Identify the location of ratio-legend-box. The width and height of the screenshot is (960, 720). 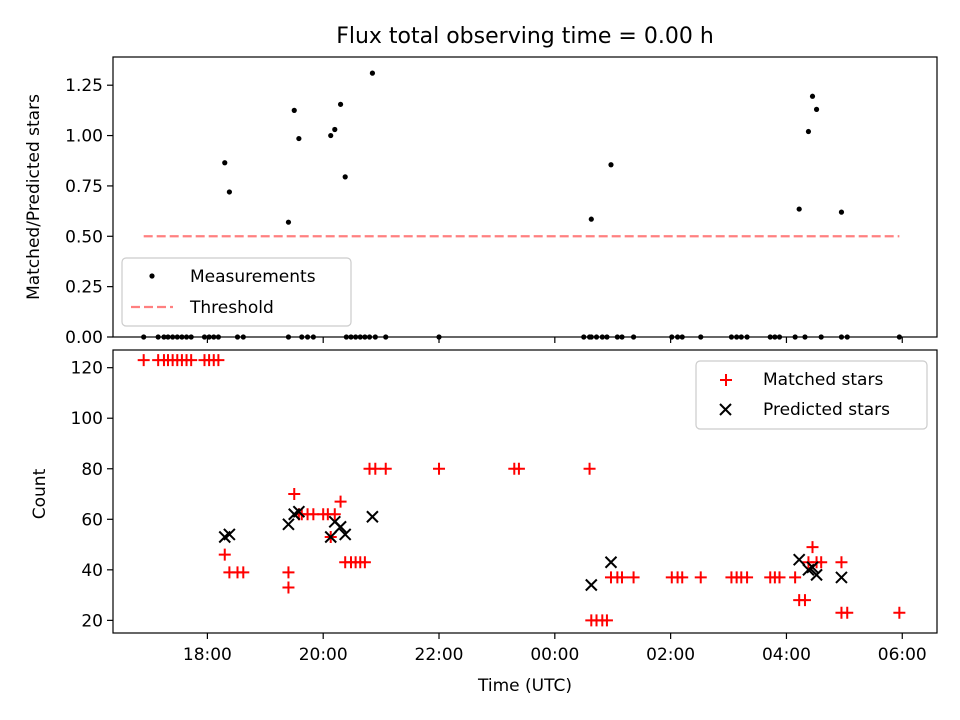
(236, 292).